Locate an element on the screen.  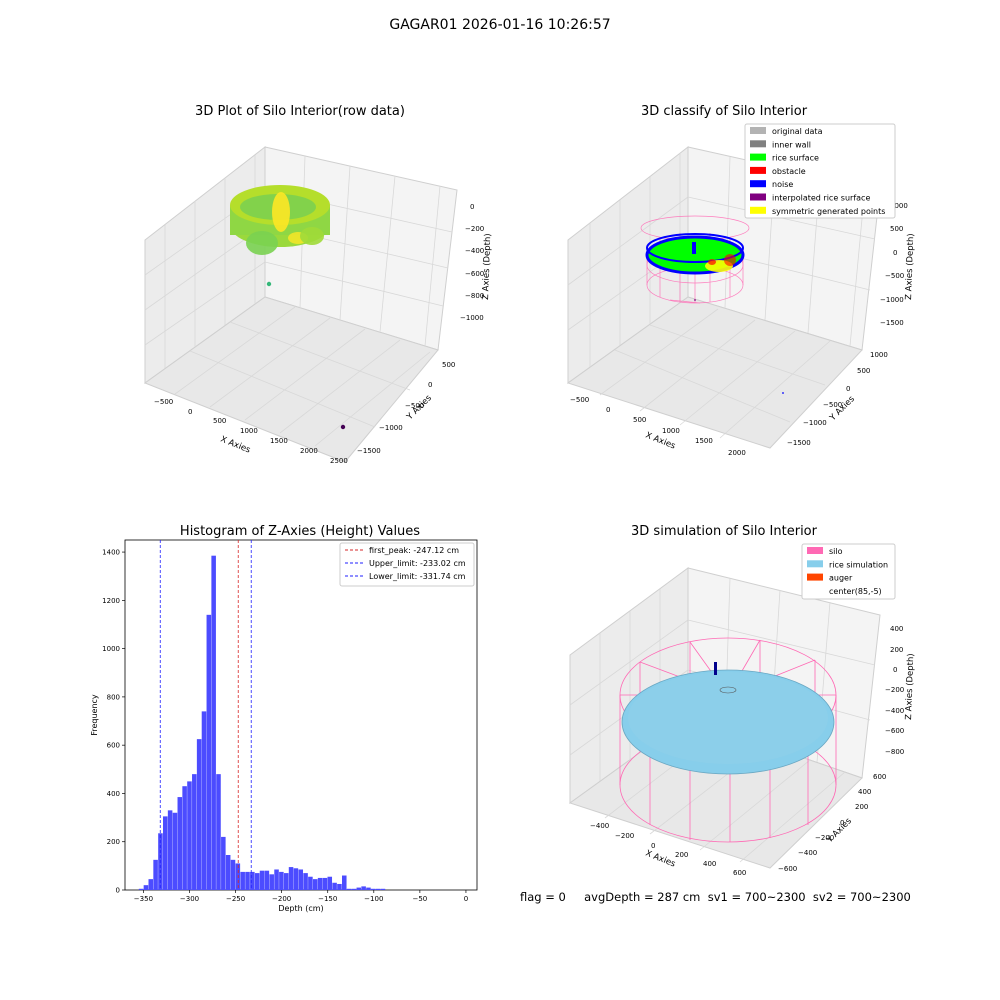
plot1-silo-scatter is located at coordinates (280, 220).